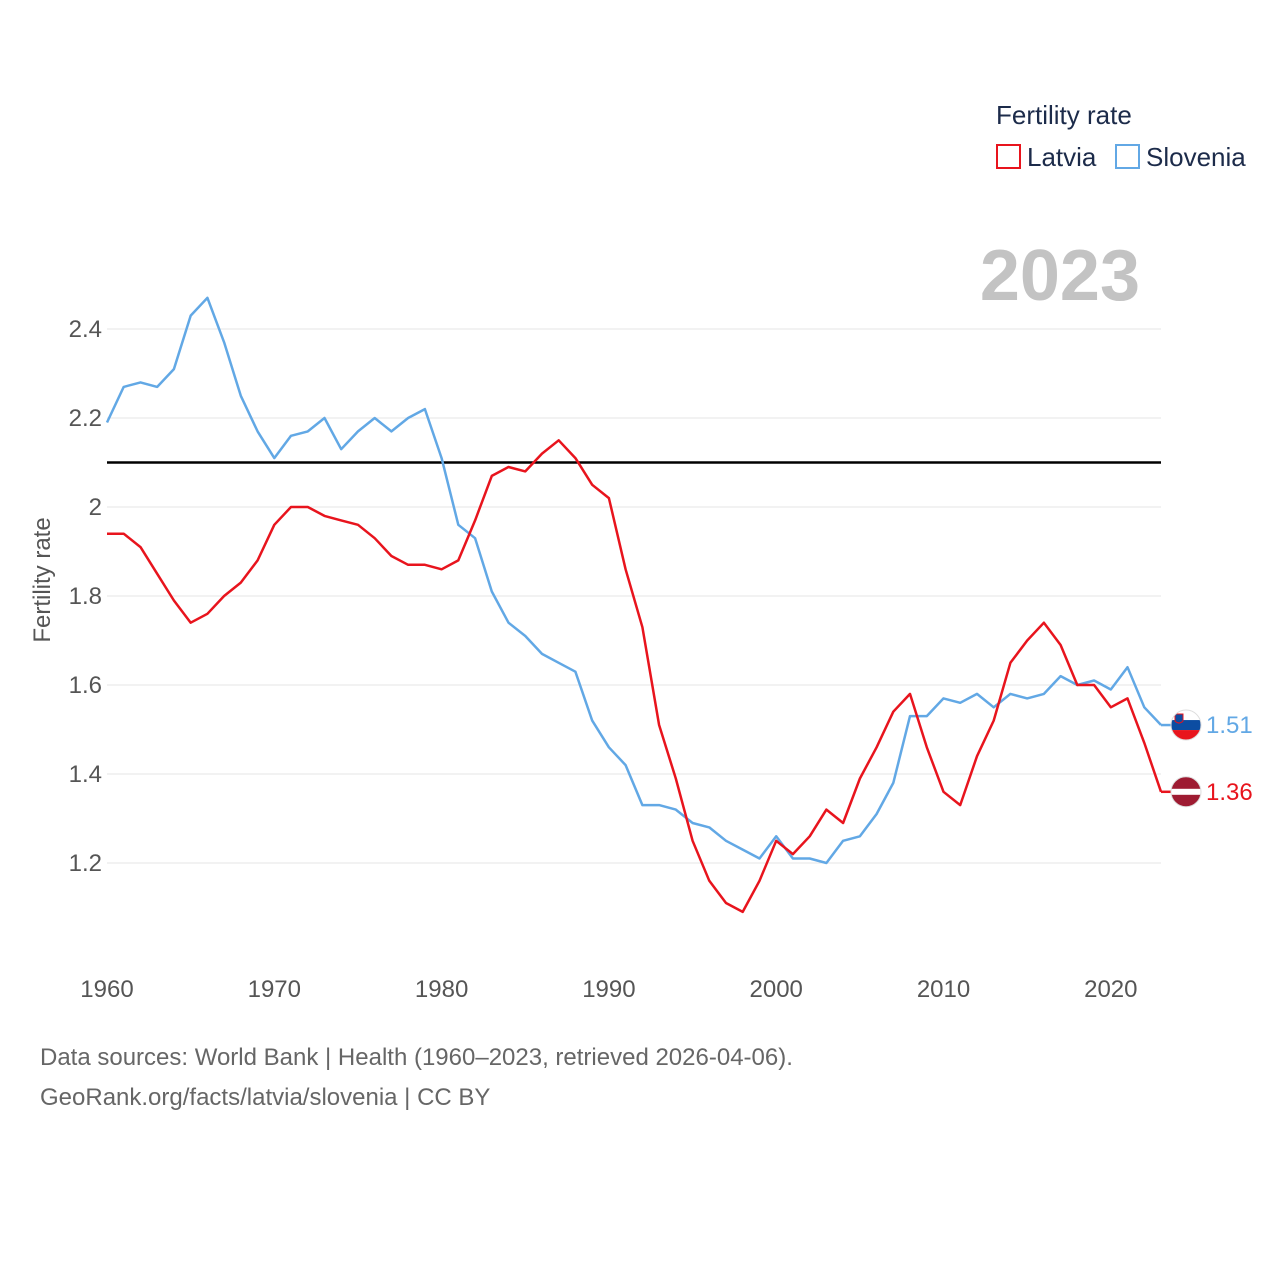  I want to click on y-tick-label: 2, so click(95, 507).